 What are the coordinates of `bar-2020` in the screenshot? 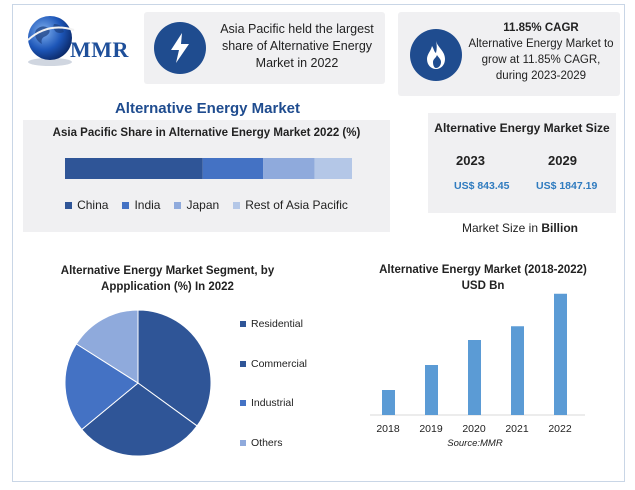 It's located at (474, 377).